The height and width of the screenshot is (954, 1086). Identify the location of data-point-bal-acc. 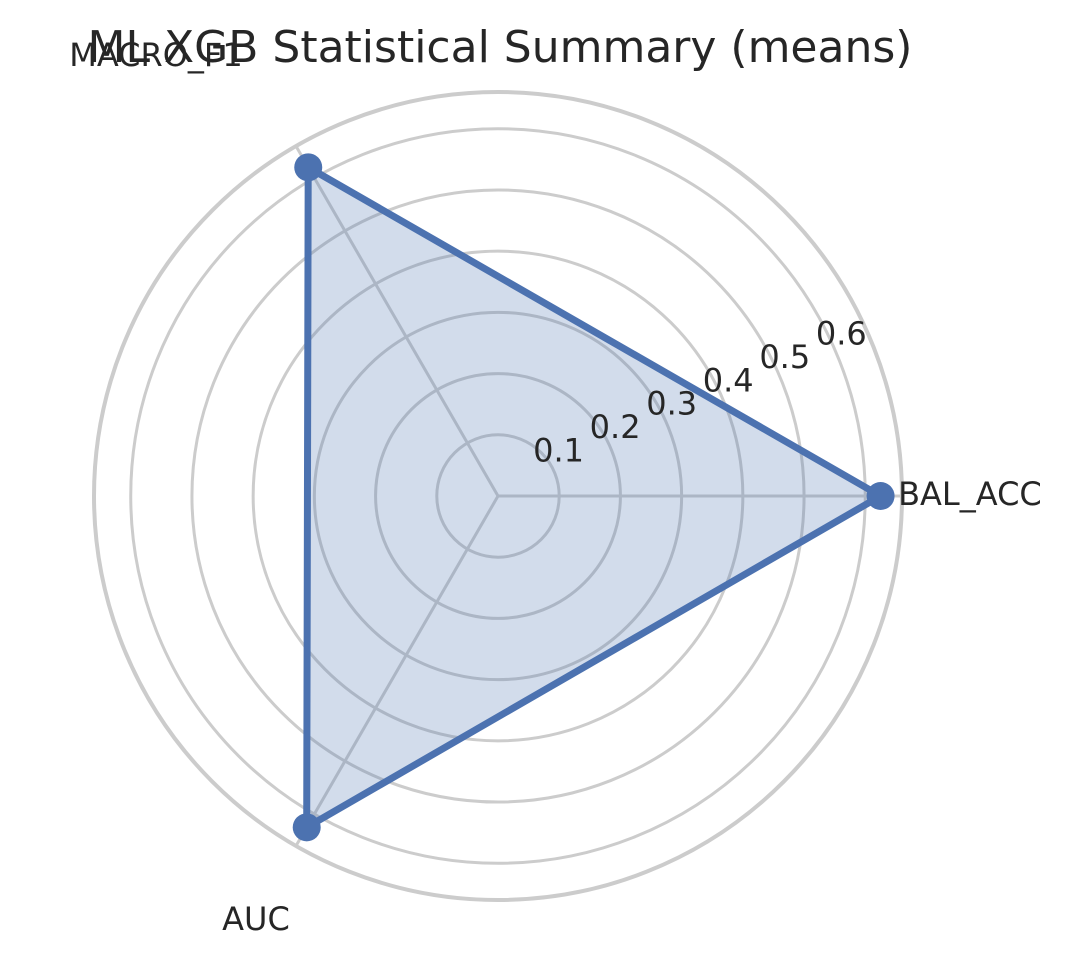
(880, 496).